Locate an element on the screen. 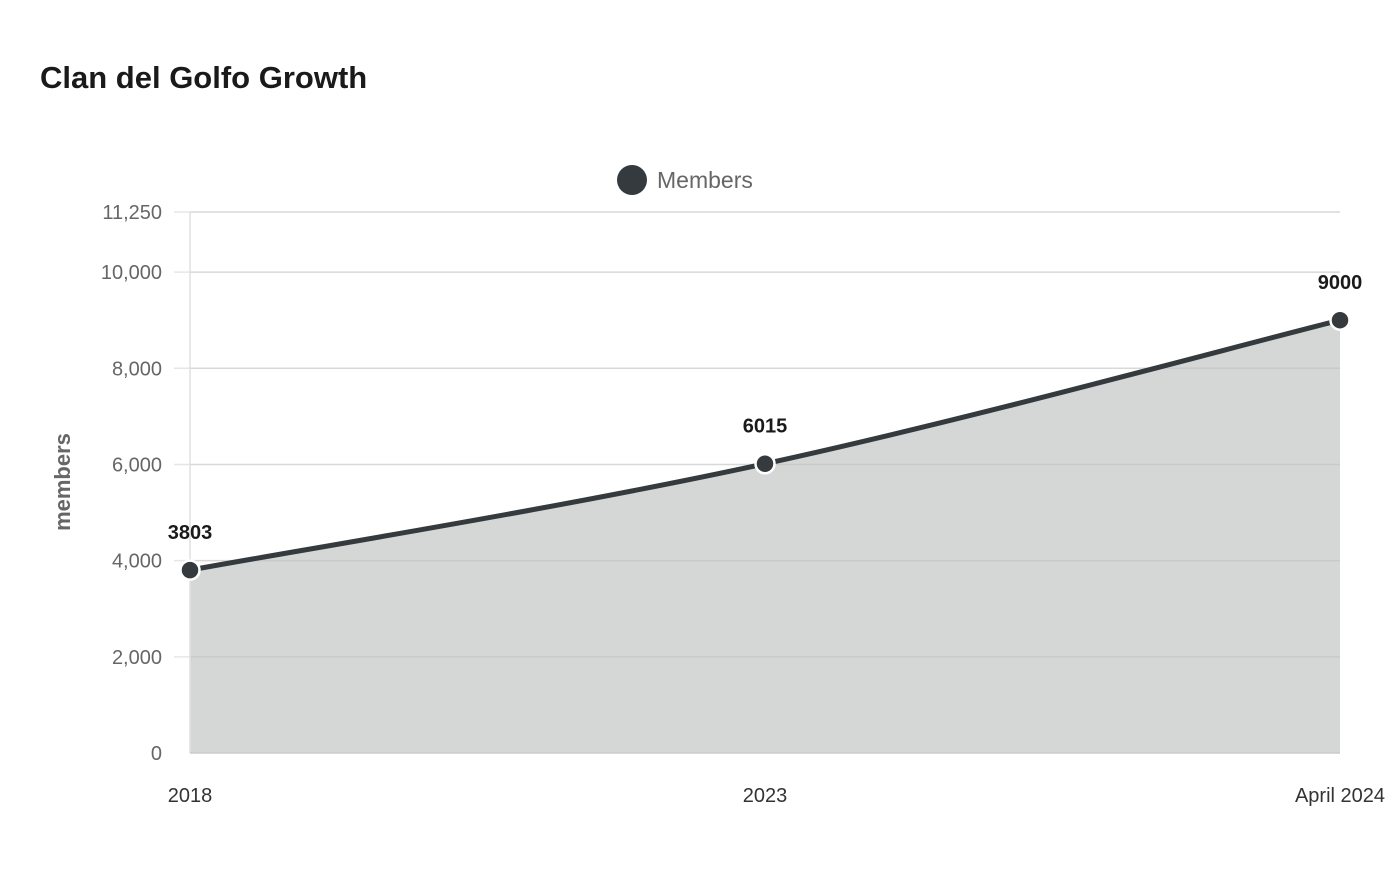  data-label: 9000 is located at coordinates (1340, 283).